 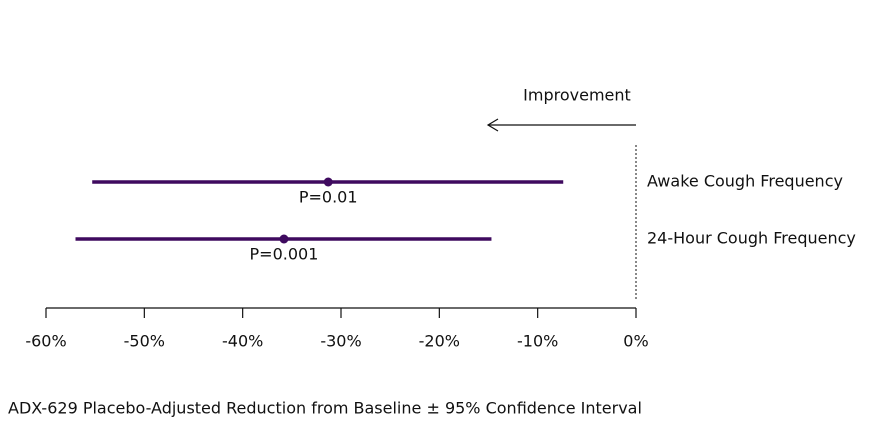 What do you see at coordinates (635, 341) in the screenshot?
I see `x-tick-label: 0%` at bounding box center [635, 341].